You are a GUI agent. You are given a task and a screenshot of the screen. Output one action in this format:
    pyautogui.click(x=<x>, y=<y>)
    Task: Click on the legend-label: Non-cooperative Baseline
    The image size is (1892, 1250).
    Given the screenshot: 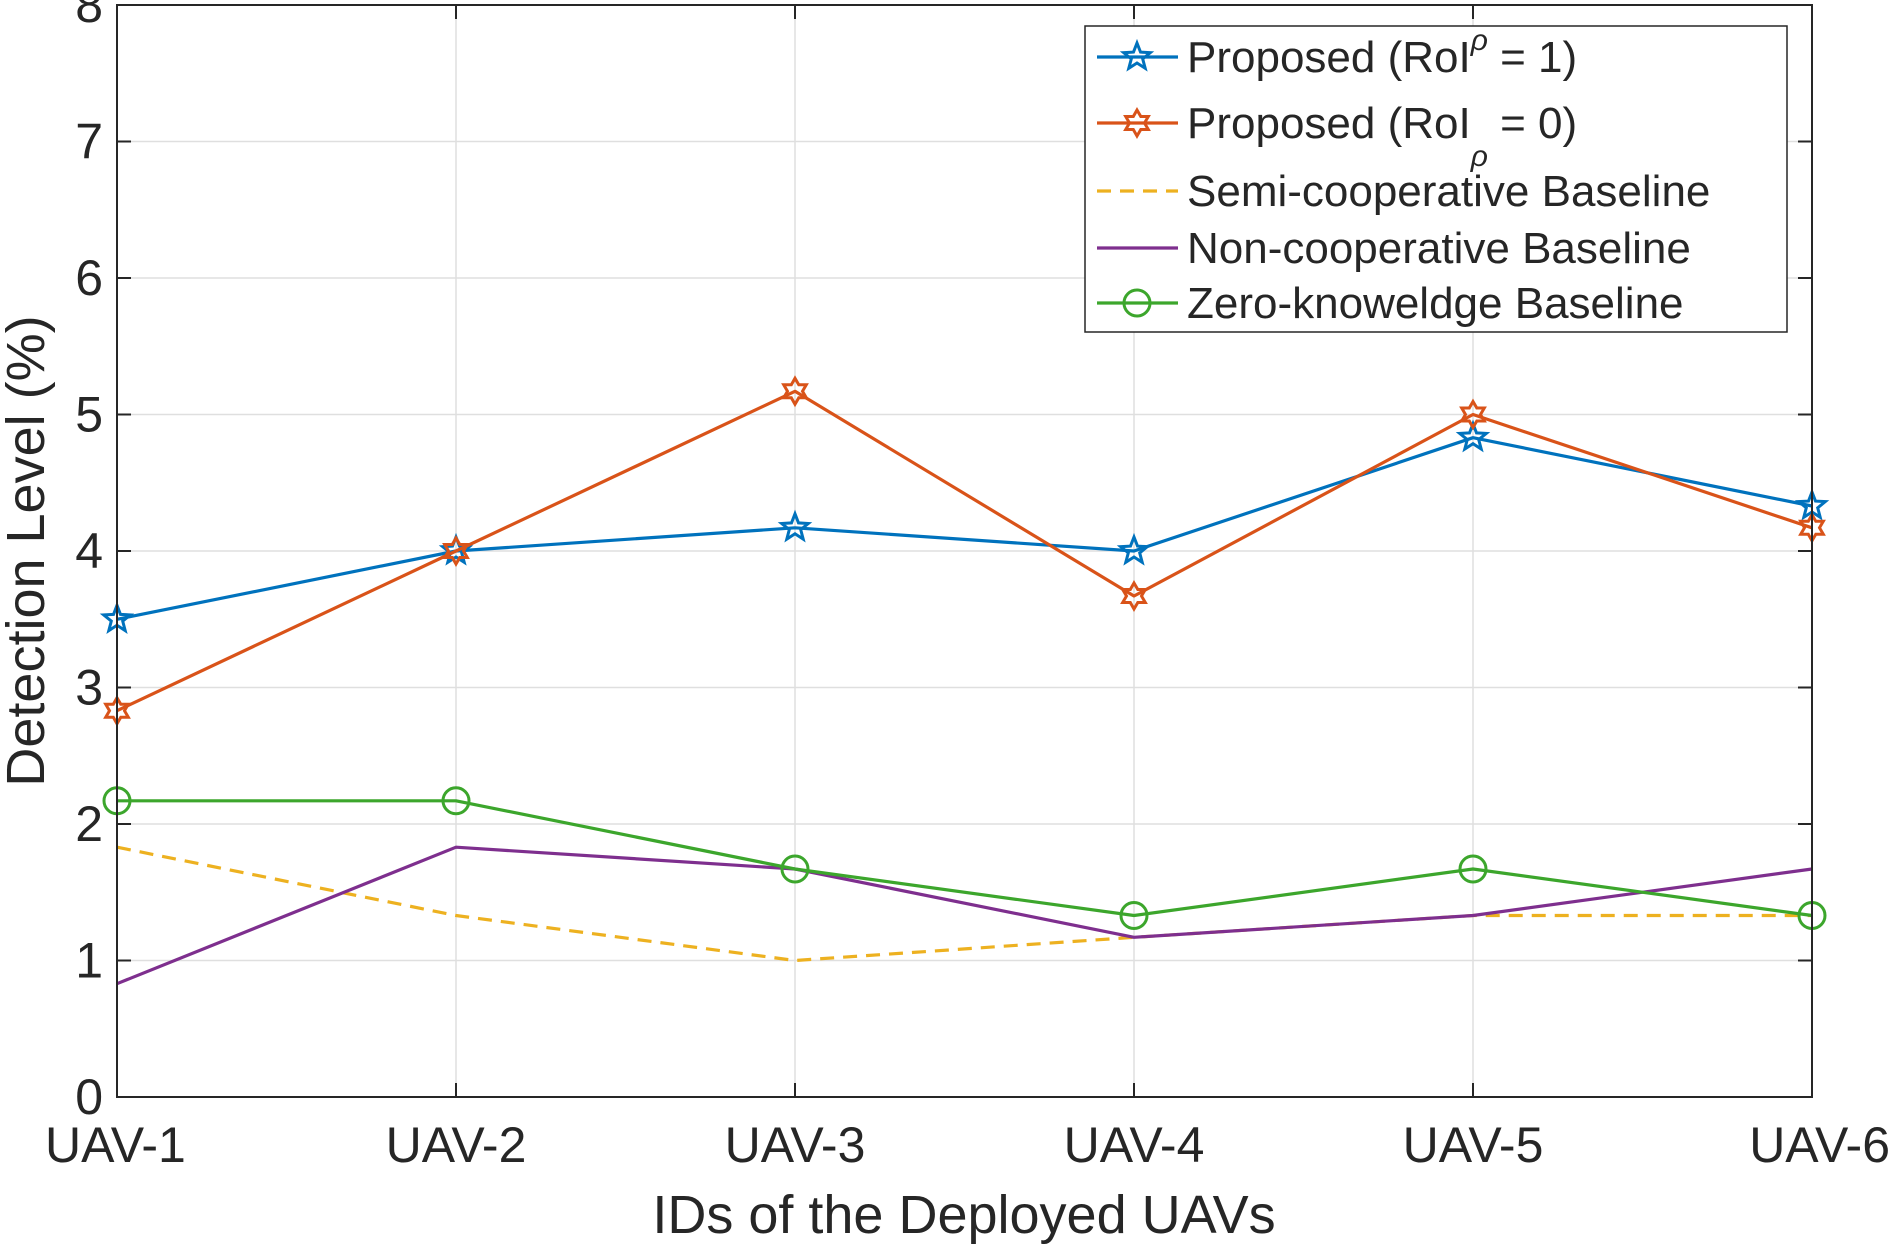 What is the action you would take?
    pyautogui.click(x=1439, y=248)
    